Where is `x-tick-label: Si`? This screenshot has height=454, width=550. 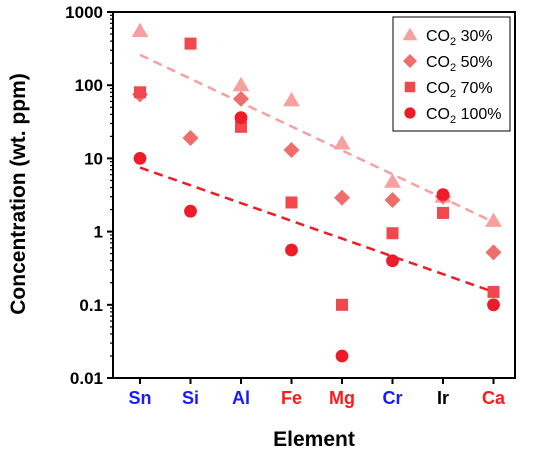 x-tick-label: Si is located at coordinates (190, 398).